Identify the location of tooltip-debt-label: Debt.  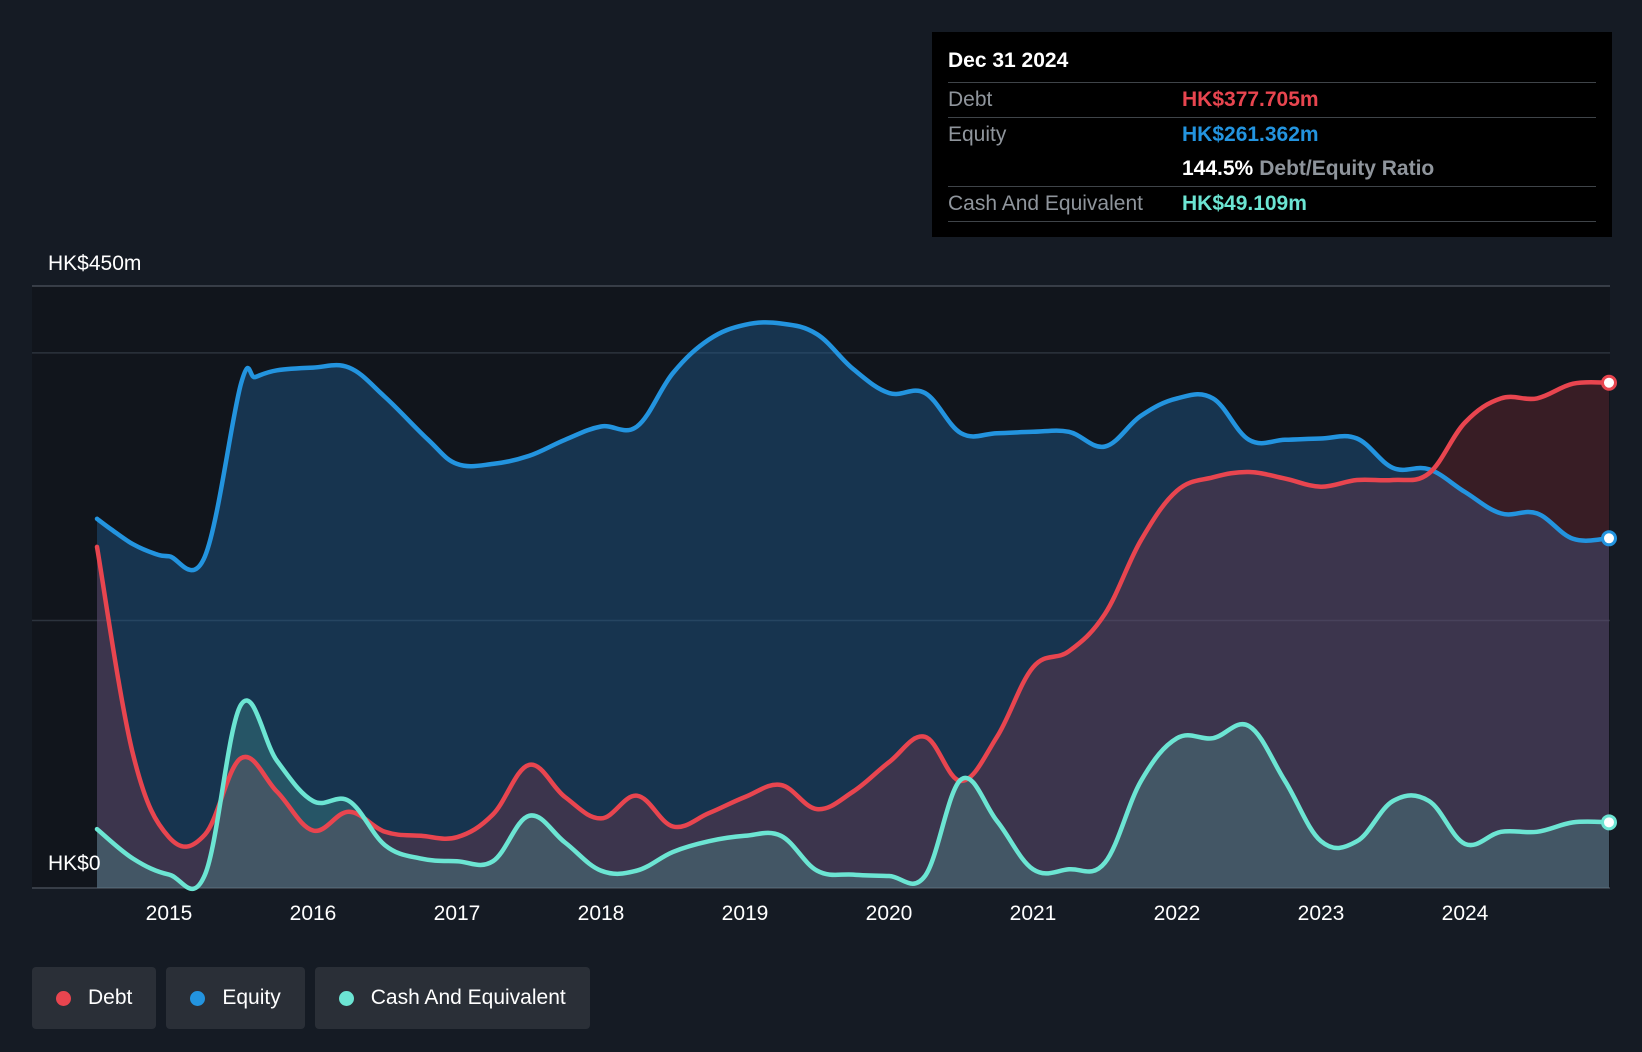
(970, 99).